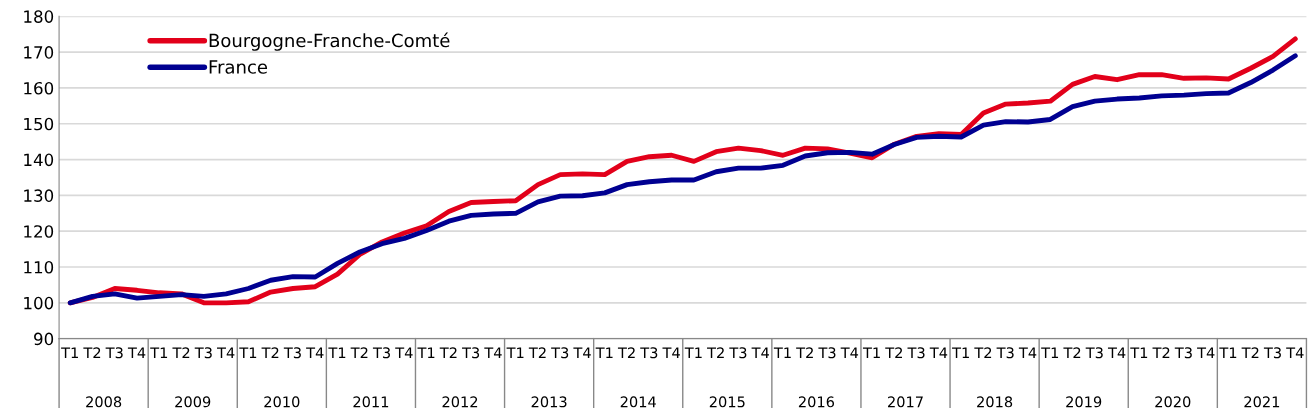 The image size is (1313, 408). I want to click on text: 2021, so click(1262, 402).